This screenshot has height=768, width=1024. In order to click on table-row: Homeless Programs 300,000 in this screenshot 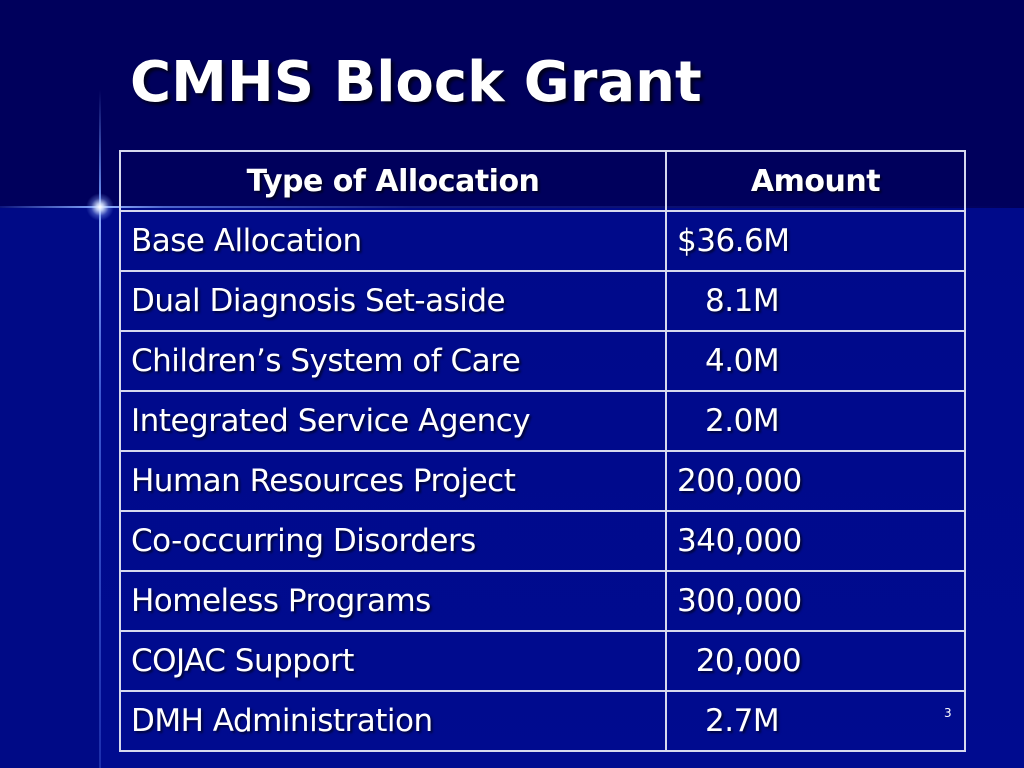, I will do `click(542, 601)`.